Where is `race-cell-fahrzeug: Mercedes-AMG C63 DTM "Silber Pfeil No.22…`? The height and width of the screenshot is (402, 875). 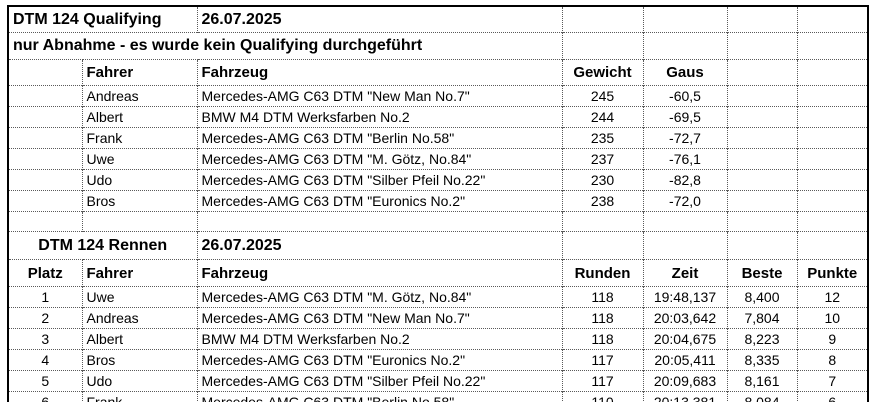
race-cell-fahrzeug: Mercedes-AMG C63 DTM "Silber Pfeil No.22… is located at coordinates (379, 381).